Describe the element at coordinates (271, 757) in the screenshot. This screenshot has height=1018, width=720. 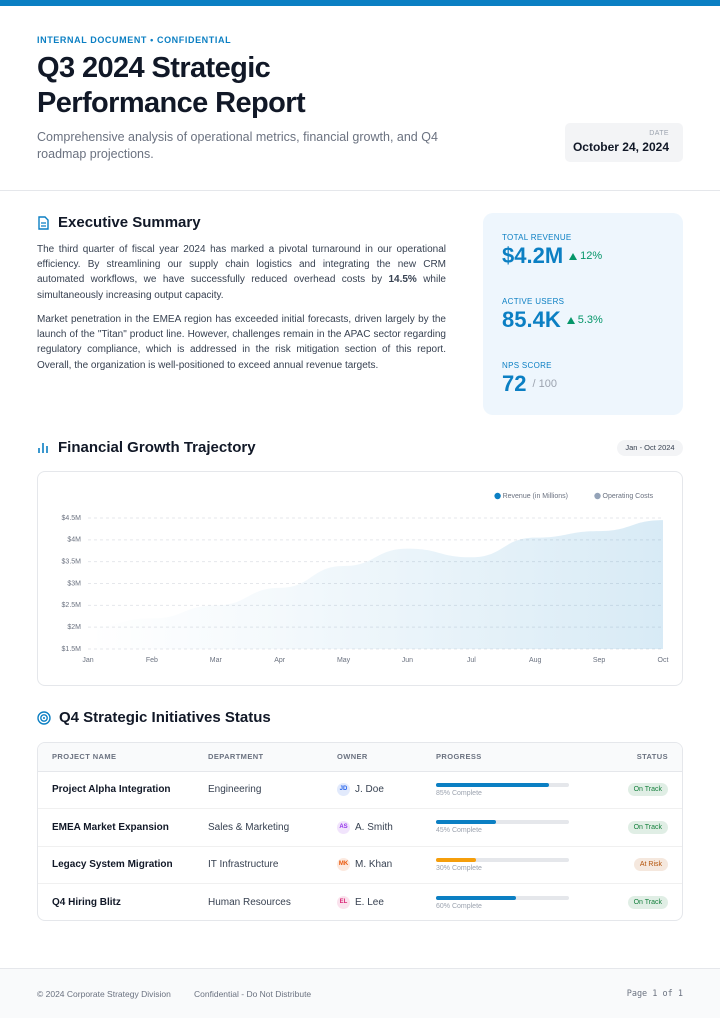
I see `column-header: DEPARTMENT` at that location.